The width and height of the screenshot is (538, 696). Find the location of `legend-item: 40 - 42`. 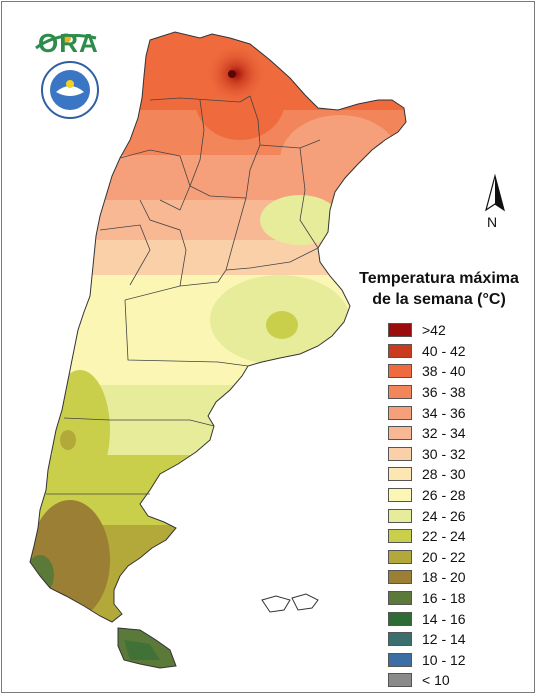

legend-item: 40 - 42 is located at coordinates (460, 351).